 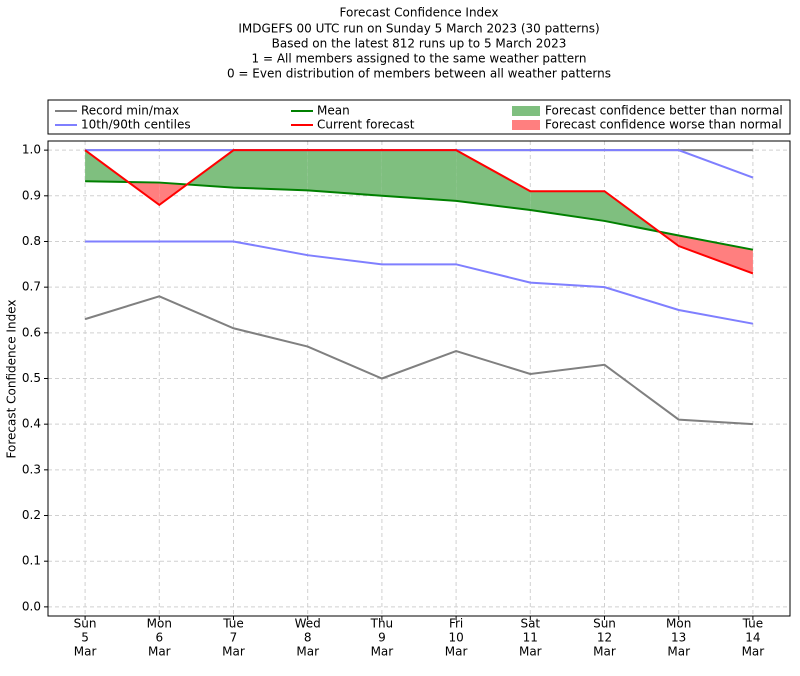 What do you see at coordinates (31, 469) in the screenshot?
I see `y-tick-label: 0.3` at bounding box center [31, 469].